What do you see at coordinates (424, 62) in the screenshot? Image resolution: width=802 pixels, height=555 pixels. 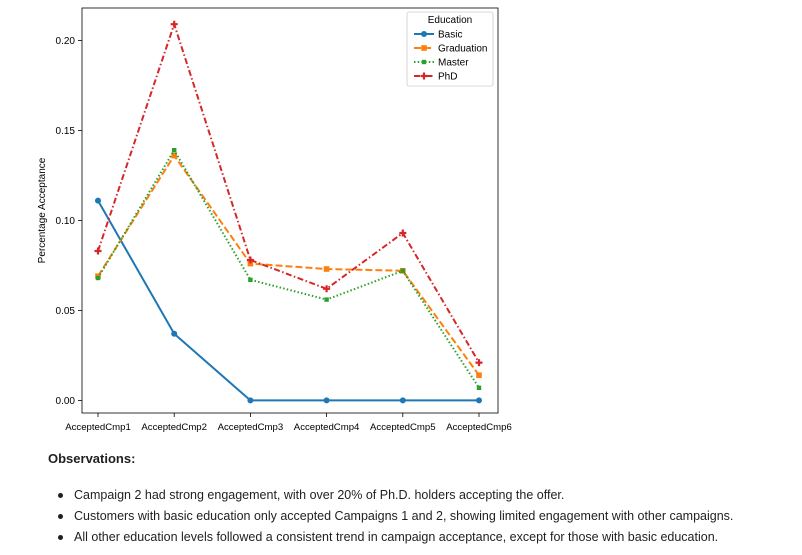 I see `legend-marker-master` at bounding box center [424, 62].